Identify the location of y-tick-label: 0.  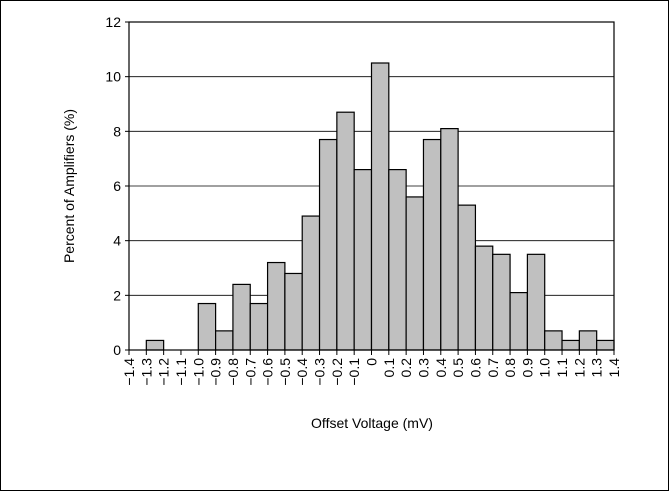
(117, 350).